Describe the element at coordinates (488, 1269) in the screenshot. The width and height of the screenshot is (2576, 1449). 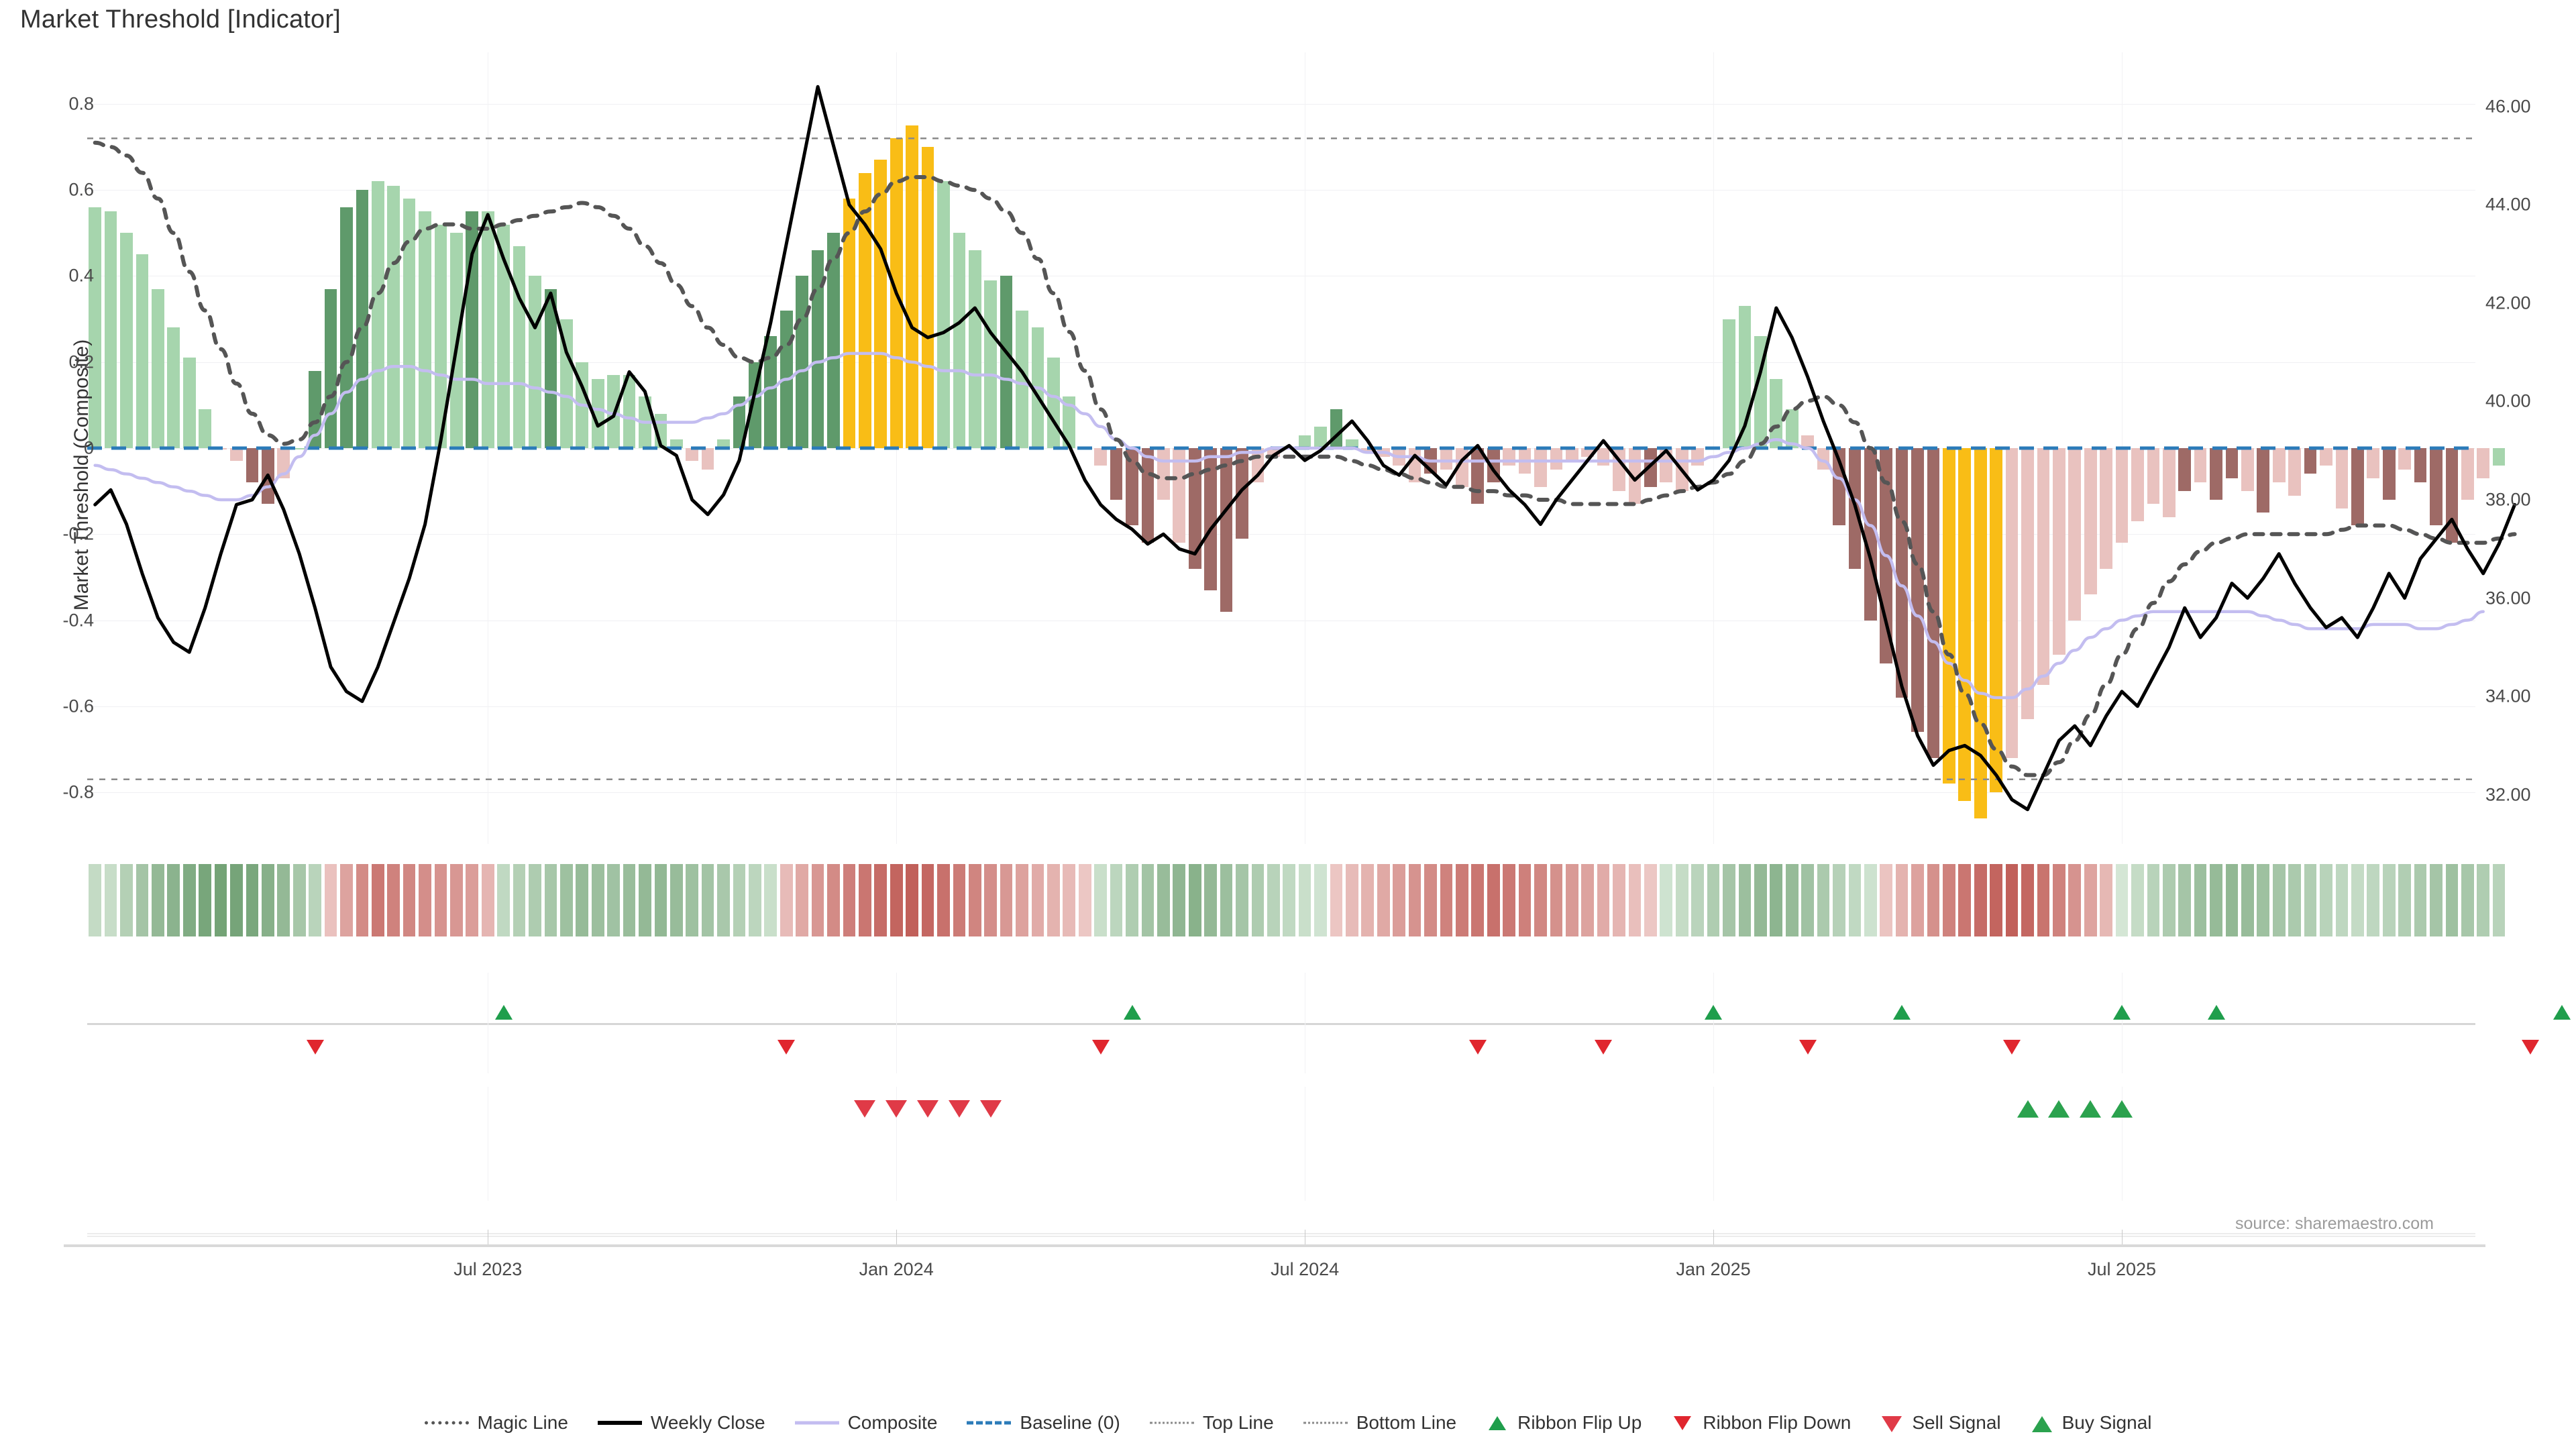
I see `x-axis-label: Jul 2023` at that location.